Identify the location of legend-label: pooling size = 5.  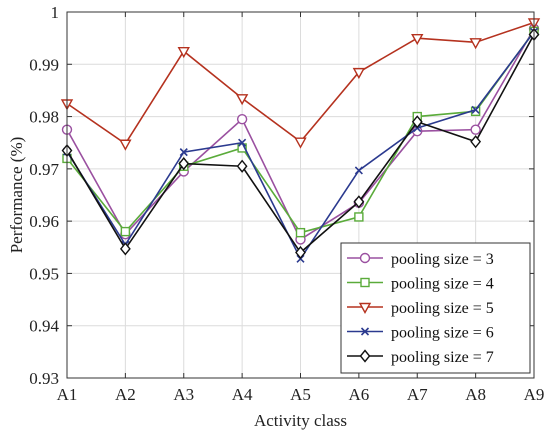
(442, 308).